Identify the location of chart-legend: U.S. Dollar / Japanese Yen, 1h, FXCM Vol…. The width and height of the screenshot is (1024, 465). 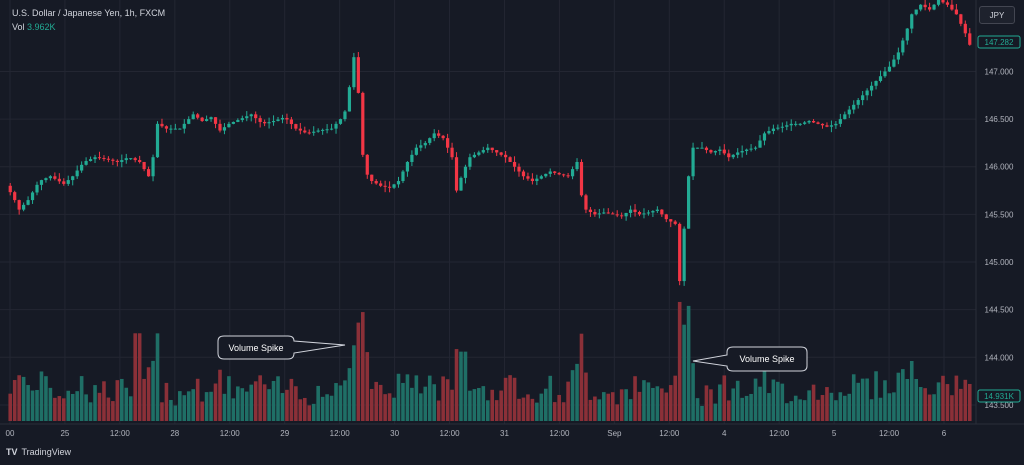
(88, 20).